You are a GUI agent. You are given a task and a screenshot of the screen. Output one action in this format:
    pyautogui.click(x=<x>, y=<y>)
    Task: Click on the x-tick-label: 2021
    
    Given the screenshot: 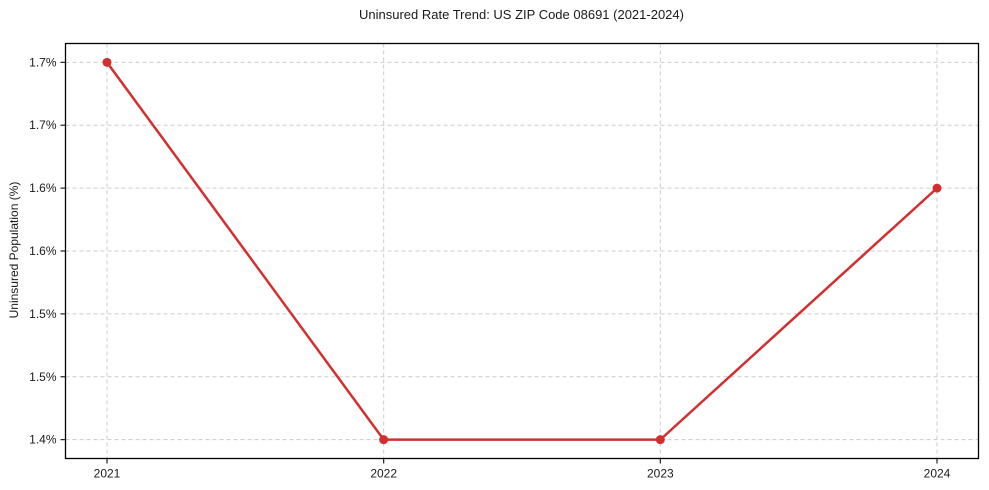 What is the action you would take?
    pyautogui.click(x=107, y=474)
    